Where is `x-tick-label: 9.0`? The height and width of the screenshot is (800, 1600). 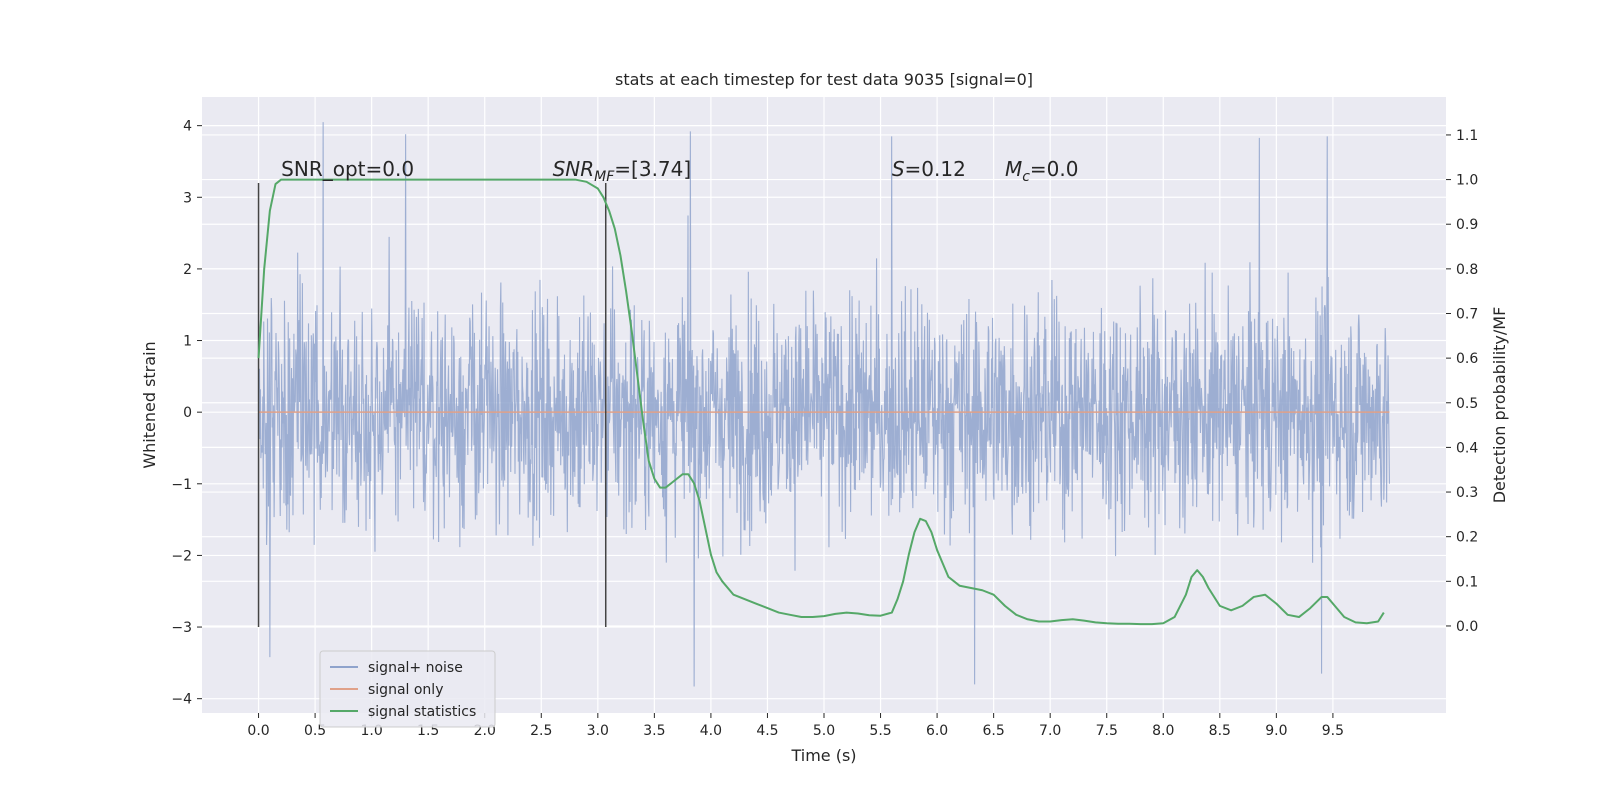
x-tick-label: 9.0 is located at coordinates (1276, 731).